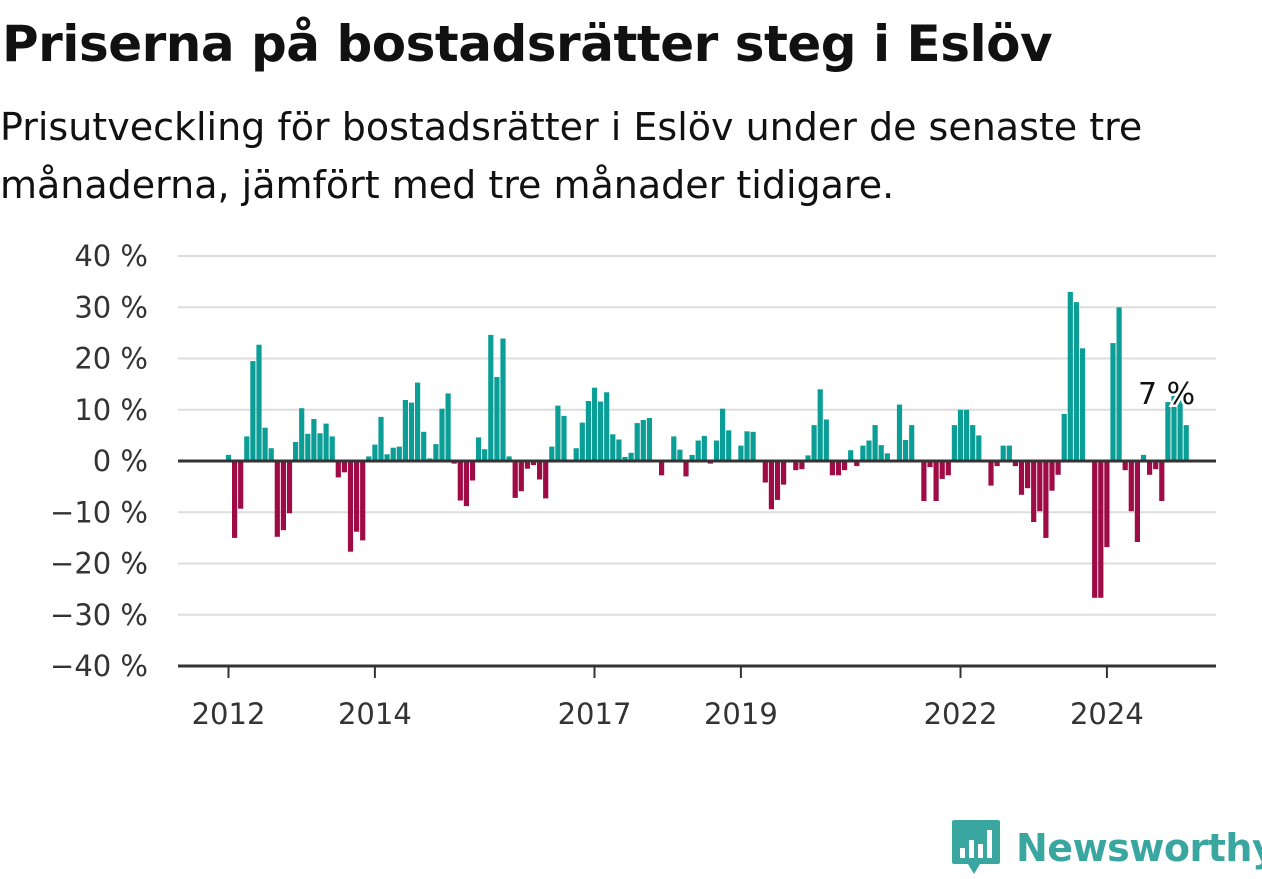 This screenshot has height=879, width=1262. Describe the element at coordinates (99, 615) in the screenshot. I see `y-tick-label: −30 %` at that location.